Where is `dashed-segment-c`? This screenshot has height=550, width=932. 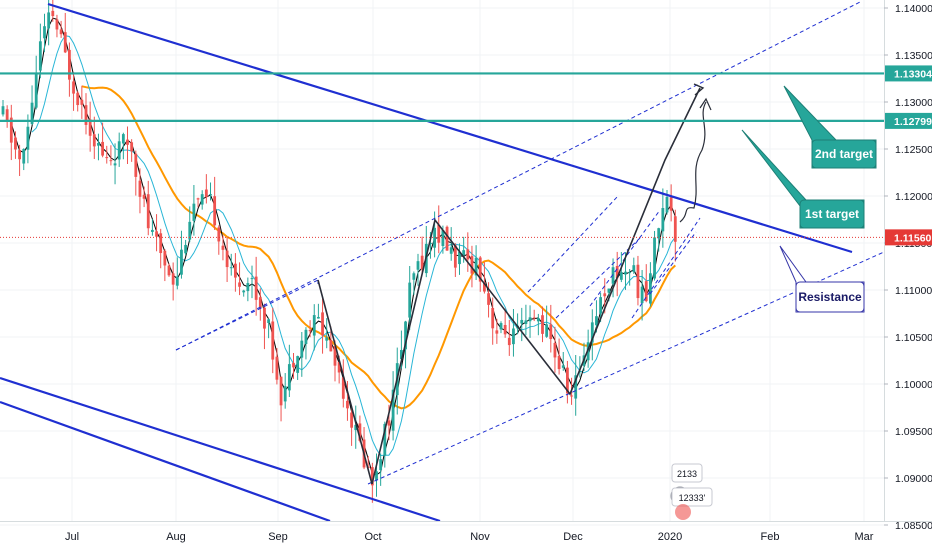
dashed-segment-c is located at coordinates (598, 278).